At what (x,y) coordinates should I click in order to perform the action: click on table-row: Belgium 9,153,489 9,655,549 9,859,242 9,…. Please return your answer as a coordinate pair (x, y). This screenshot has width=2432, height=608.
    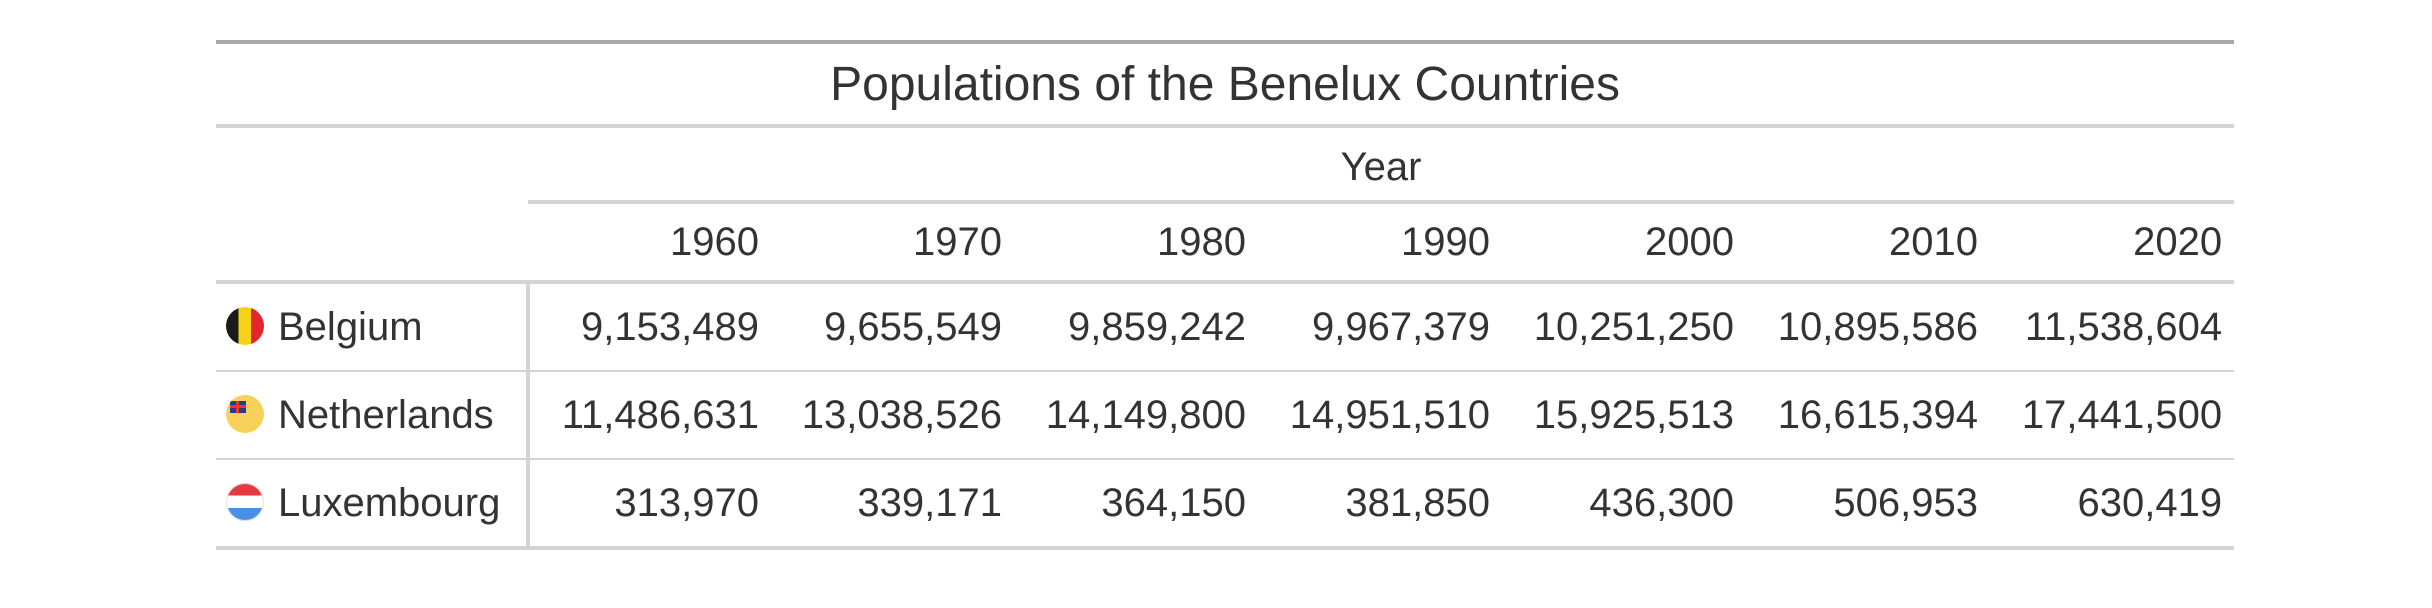
    Looking at the image, I should click on (1225, 327).